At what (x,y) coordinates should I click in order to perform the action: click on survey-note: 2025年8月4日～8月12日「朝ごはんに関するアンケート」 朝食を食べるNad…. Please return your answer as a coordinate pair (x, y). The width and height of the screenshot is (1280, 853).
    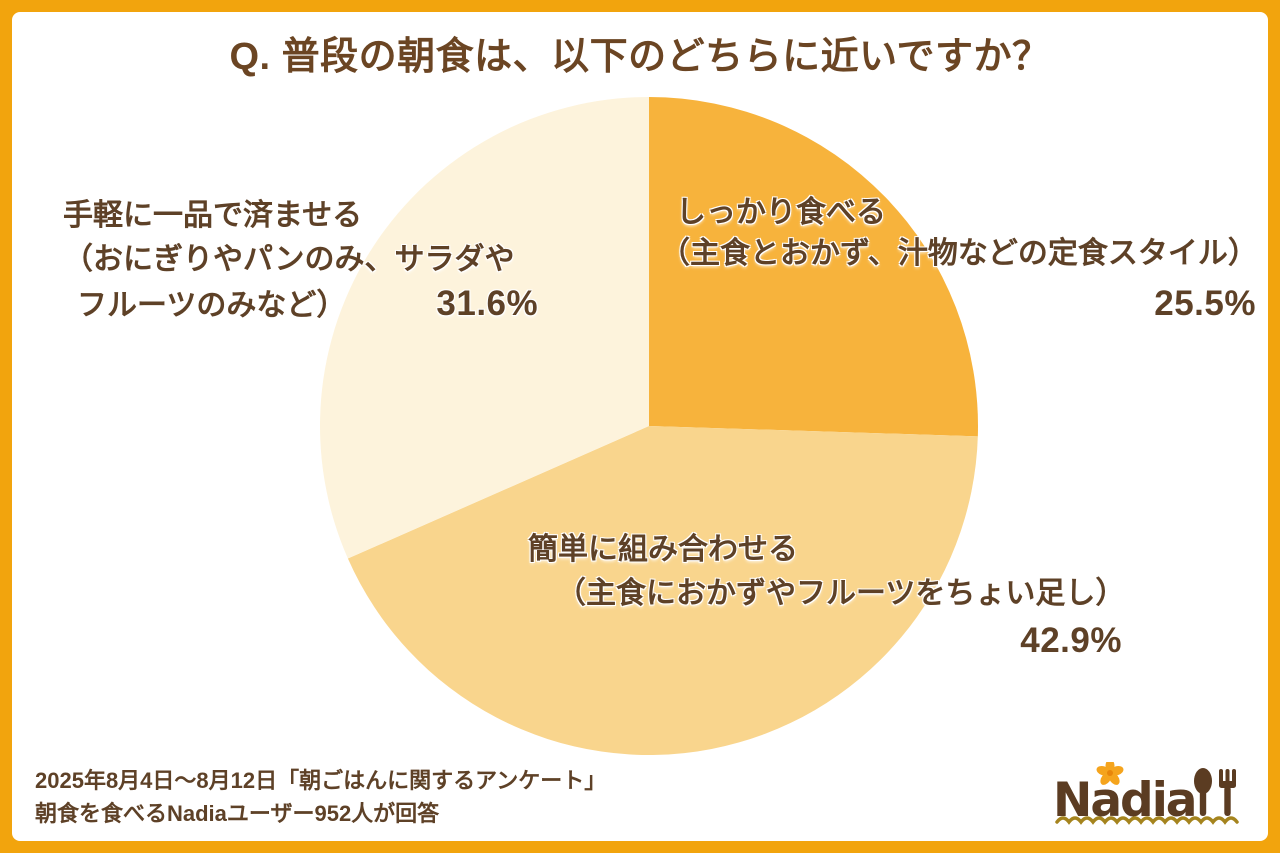
    Looking at the image, I should click on (320, 797).